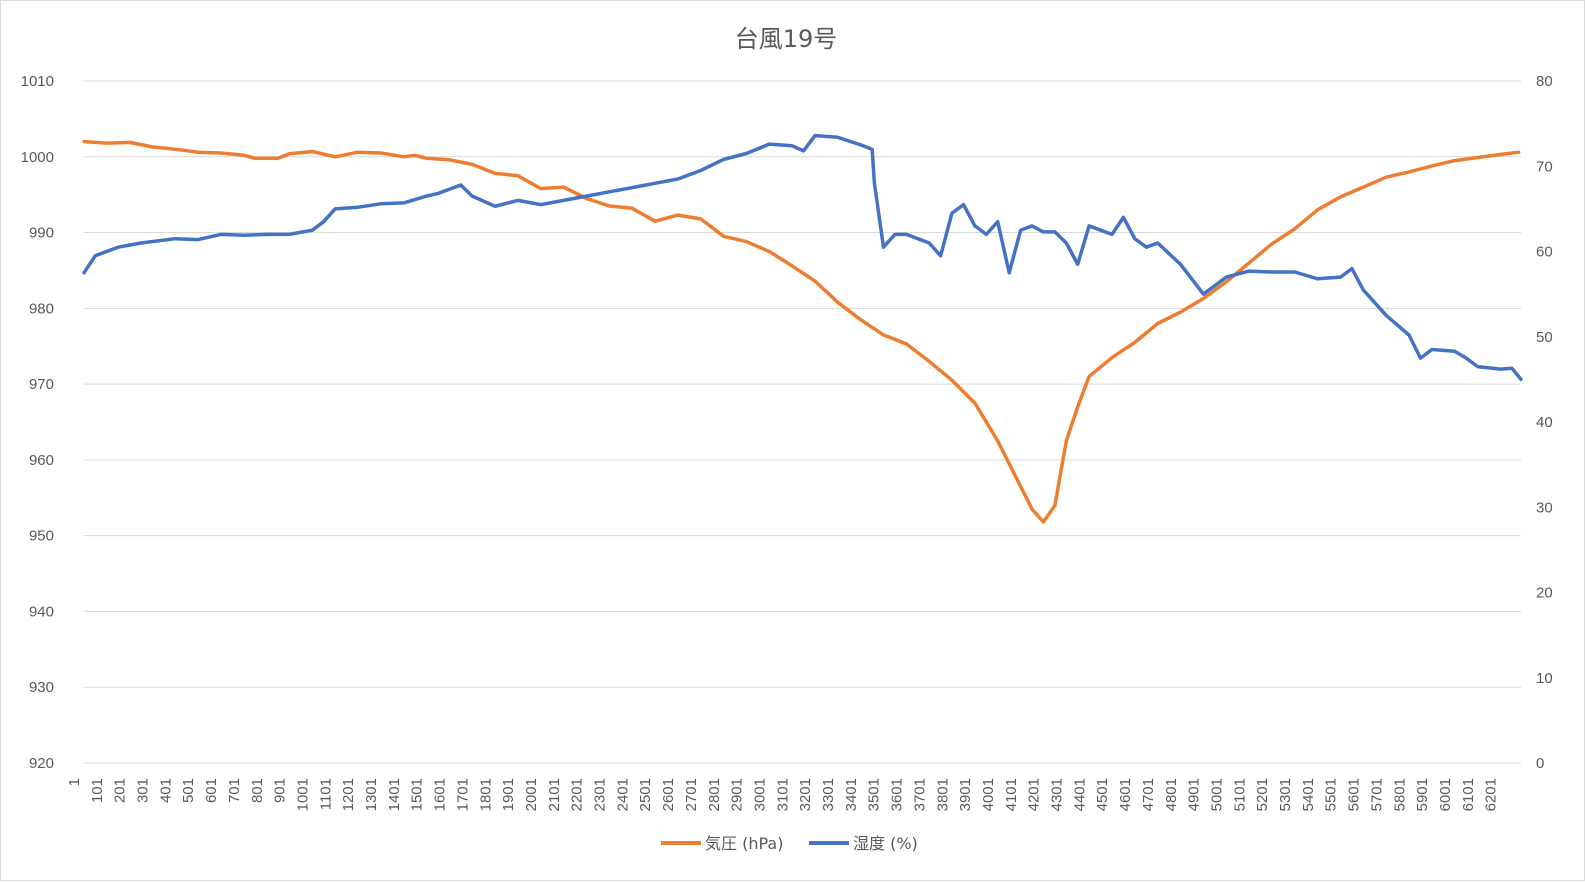 The height and width of the screenshot is (882, 1585). I want to click on y-right-tick-label: 60, so click(1544, 252).